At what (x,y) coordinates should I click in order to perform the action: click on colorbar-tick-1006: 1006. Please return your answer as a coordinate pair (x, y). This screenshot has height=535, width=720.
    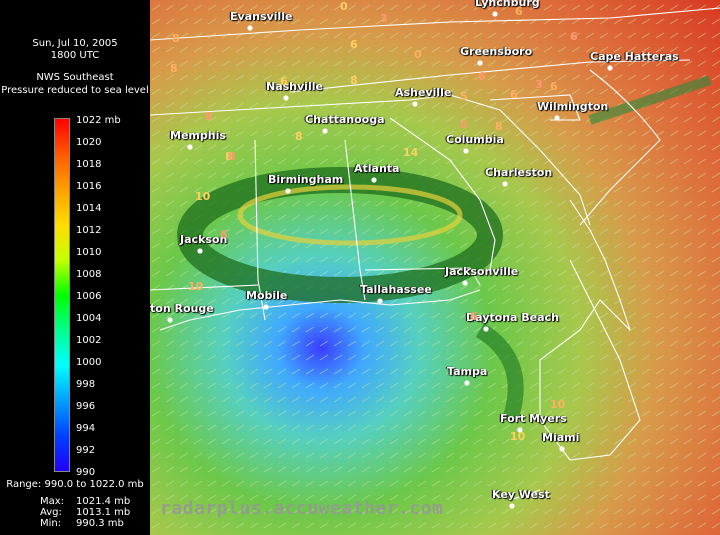
    Looking at the image, I should click on (89, 296).